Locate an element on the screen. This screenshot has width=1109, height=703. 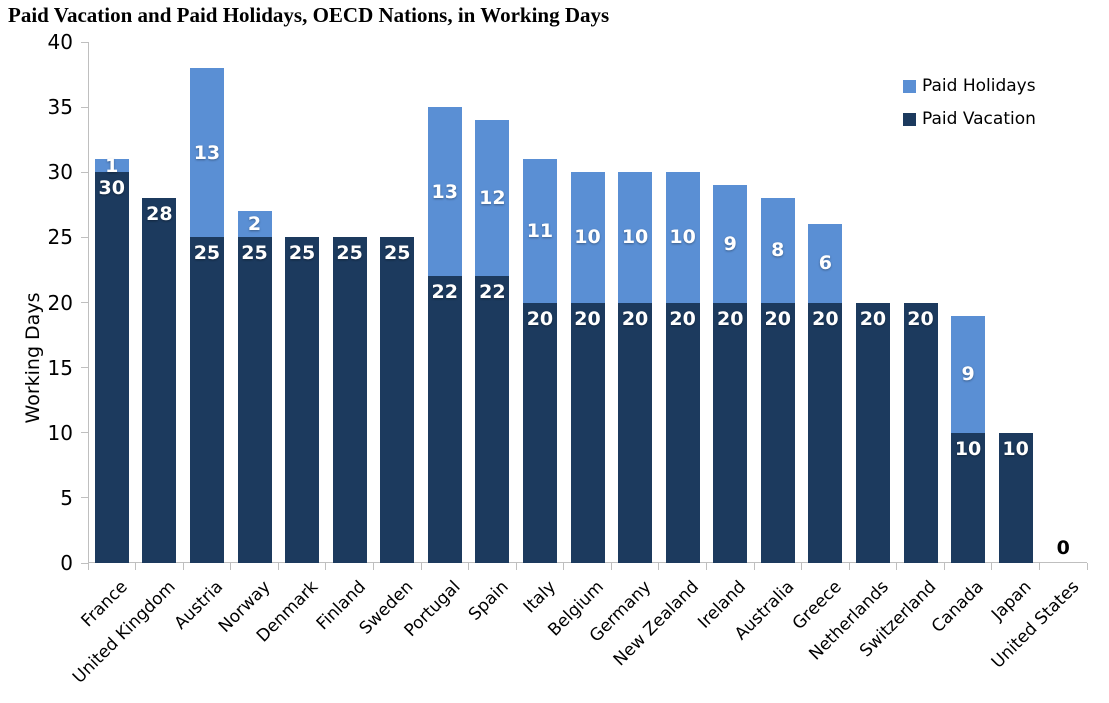
bar-segment-vacation-sweden is located at coordinates (397, 400).